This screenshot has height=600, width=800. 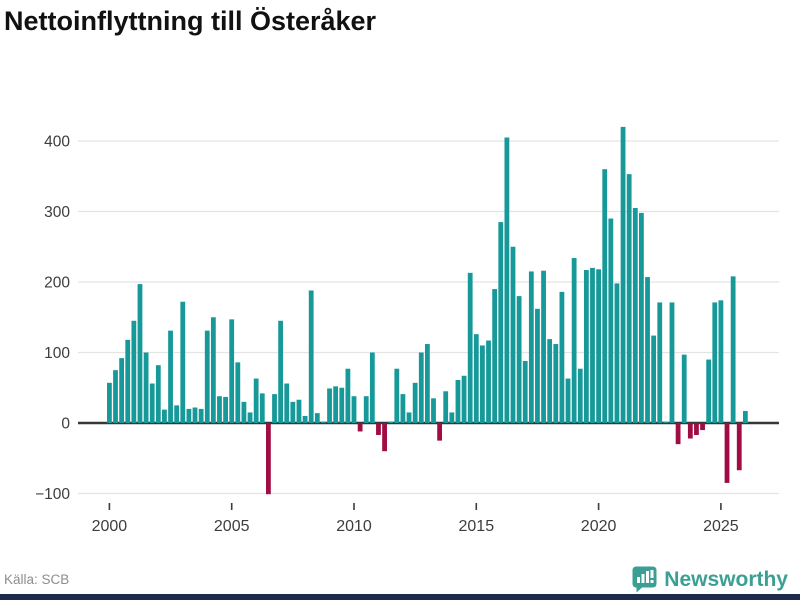 What do you see at coordinates (238, 392) in the screenshot?
I see `bar-2005-Q2` at bounding box center [238, 392].